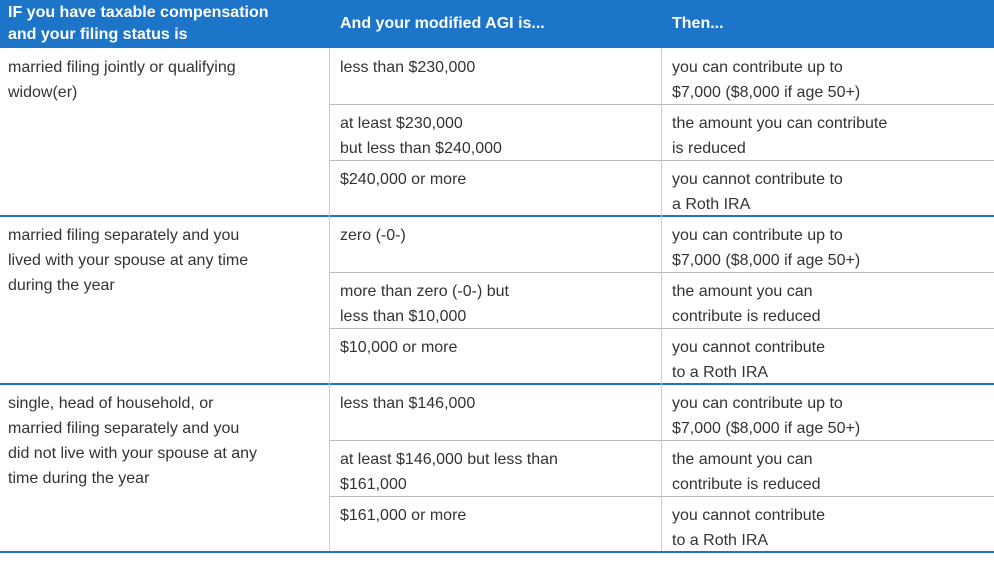  I want to click on agi-range: zero (-0-), so click(373, 235).